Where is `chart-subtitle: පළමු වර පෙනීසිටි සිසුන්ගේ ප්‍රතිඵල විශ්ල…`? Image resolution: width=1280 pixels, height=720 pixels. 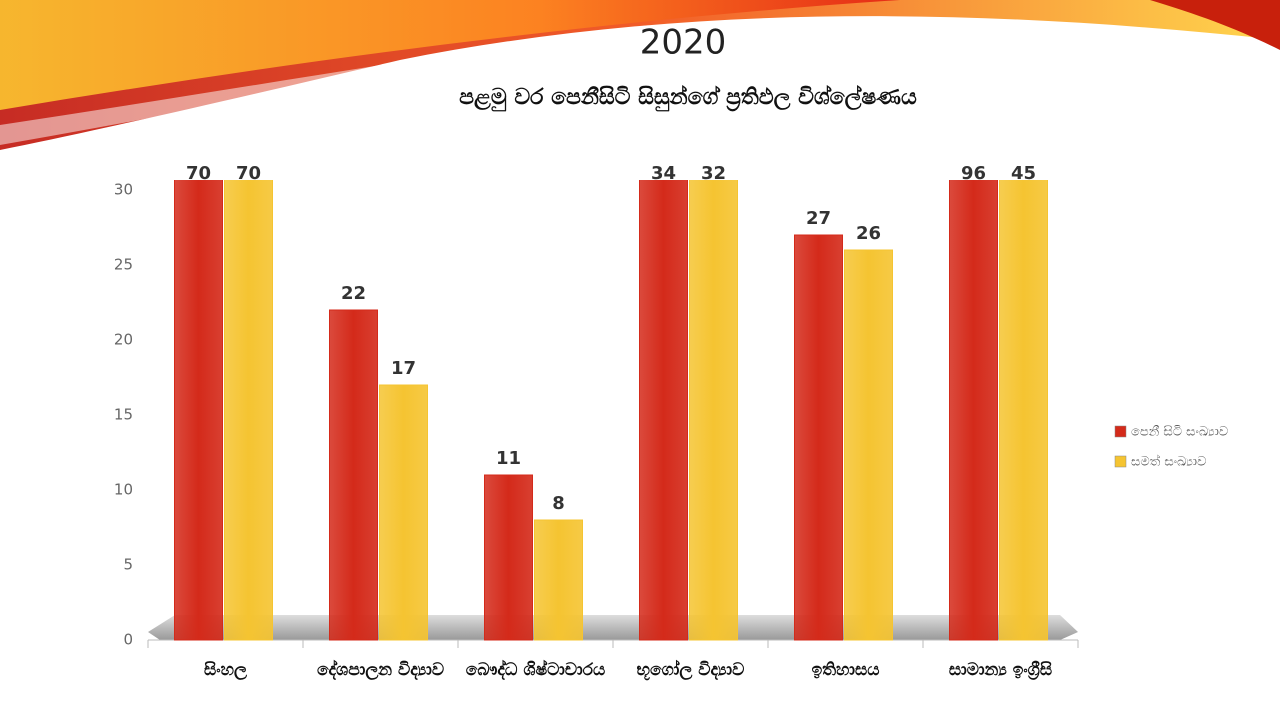
chart-subtitle: පළමු වර පෙනීසිටි සිසුන්ගේ ප්‍රතිඵල විශ්ල… is located at coordinates (688, 98).